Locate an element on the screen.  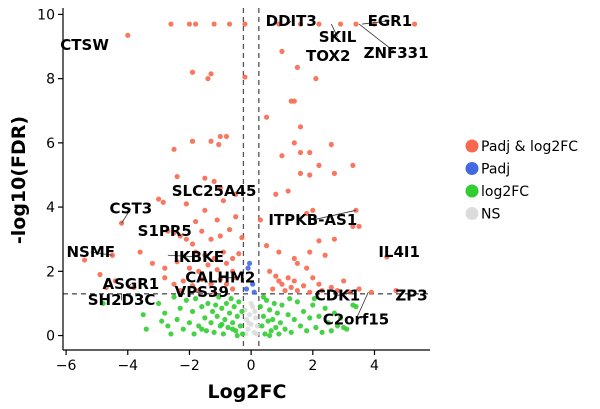
gene-label: TOX2 is located at coordinates (328, 56).